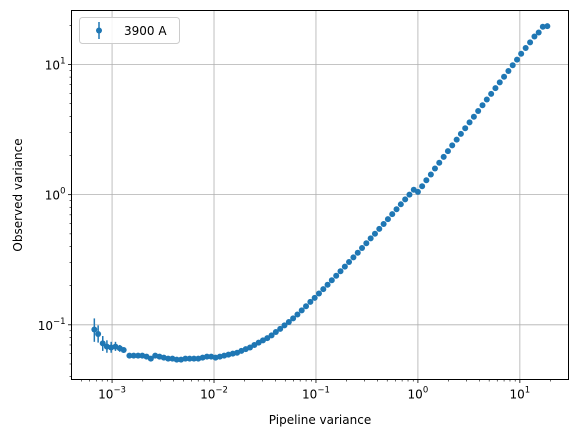 This screenshot has width=578, height=437. I want to click on legend-label: 3900 A, so click(145, 31).